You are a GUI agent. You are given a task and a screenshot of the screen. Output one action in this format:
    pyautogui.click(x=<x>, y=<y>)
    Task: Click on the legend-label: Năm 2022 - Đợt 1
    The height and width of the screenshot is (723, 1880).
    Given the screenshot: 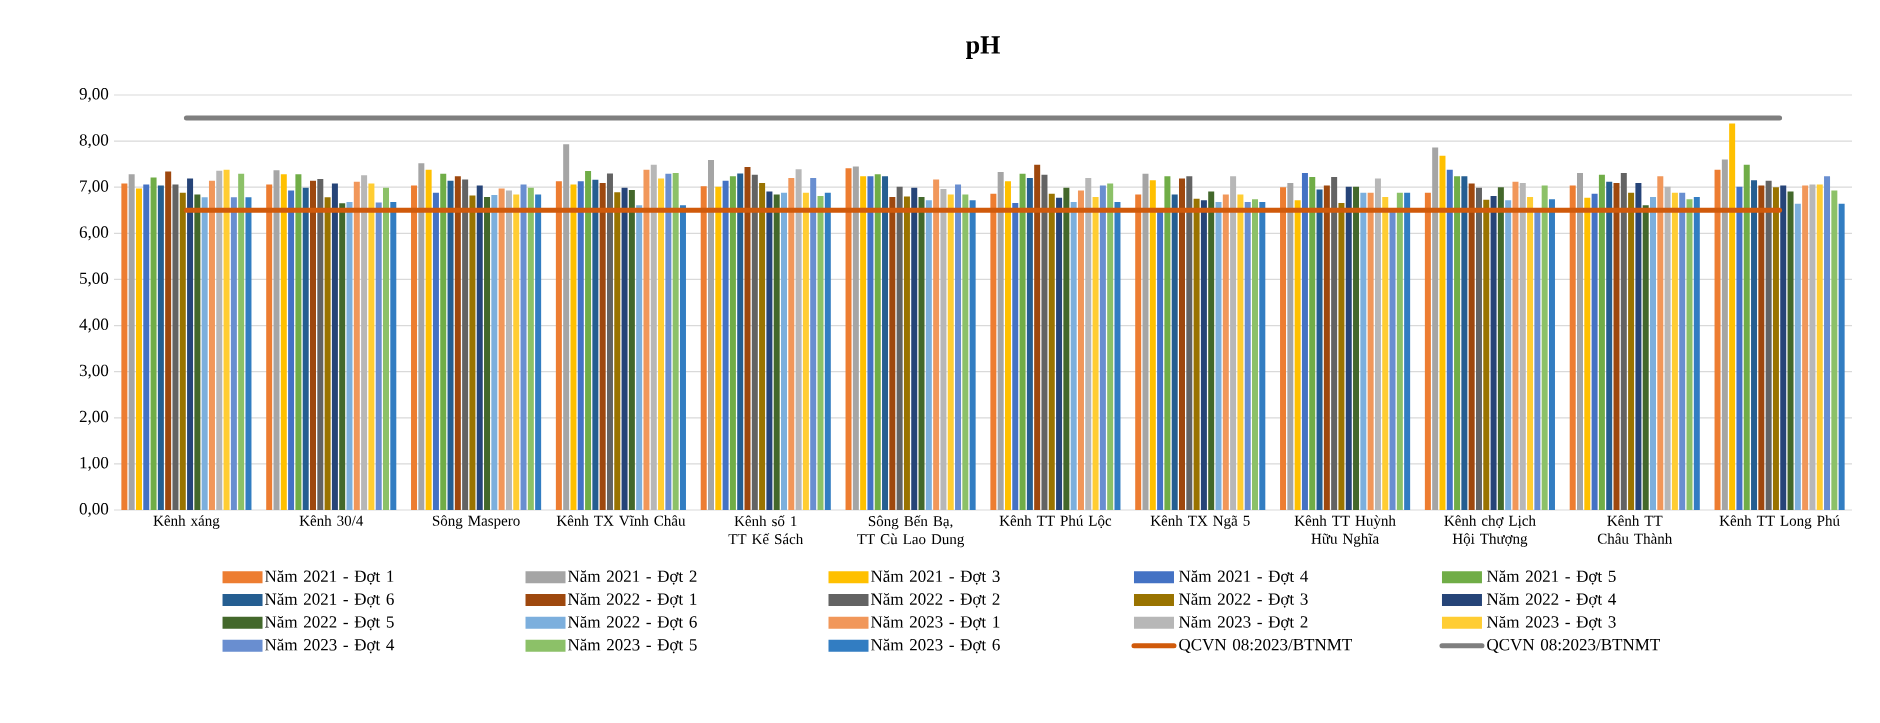 What is the action you would take?
    pyautogui.click(x=632, y=600)
    